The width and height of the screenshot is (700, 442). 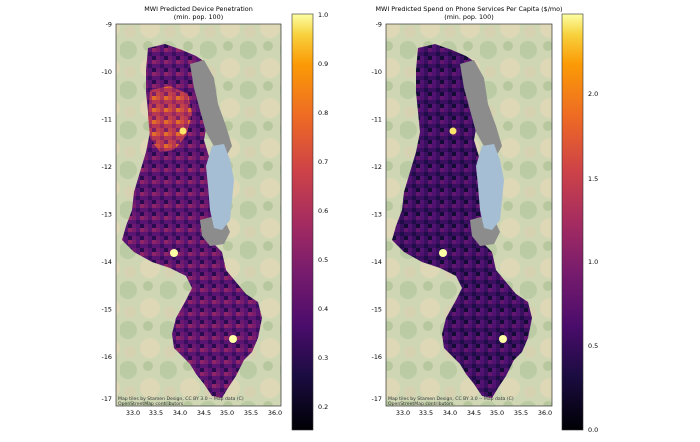 I want to click on panel-title: MWI Predicted Device Penetration, so click(x=198, y=9).